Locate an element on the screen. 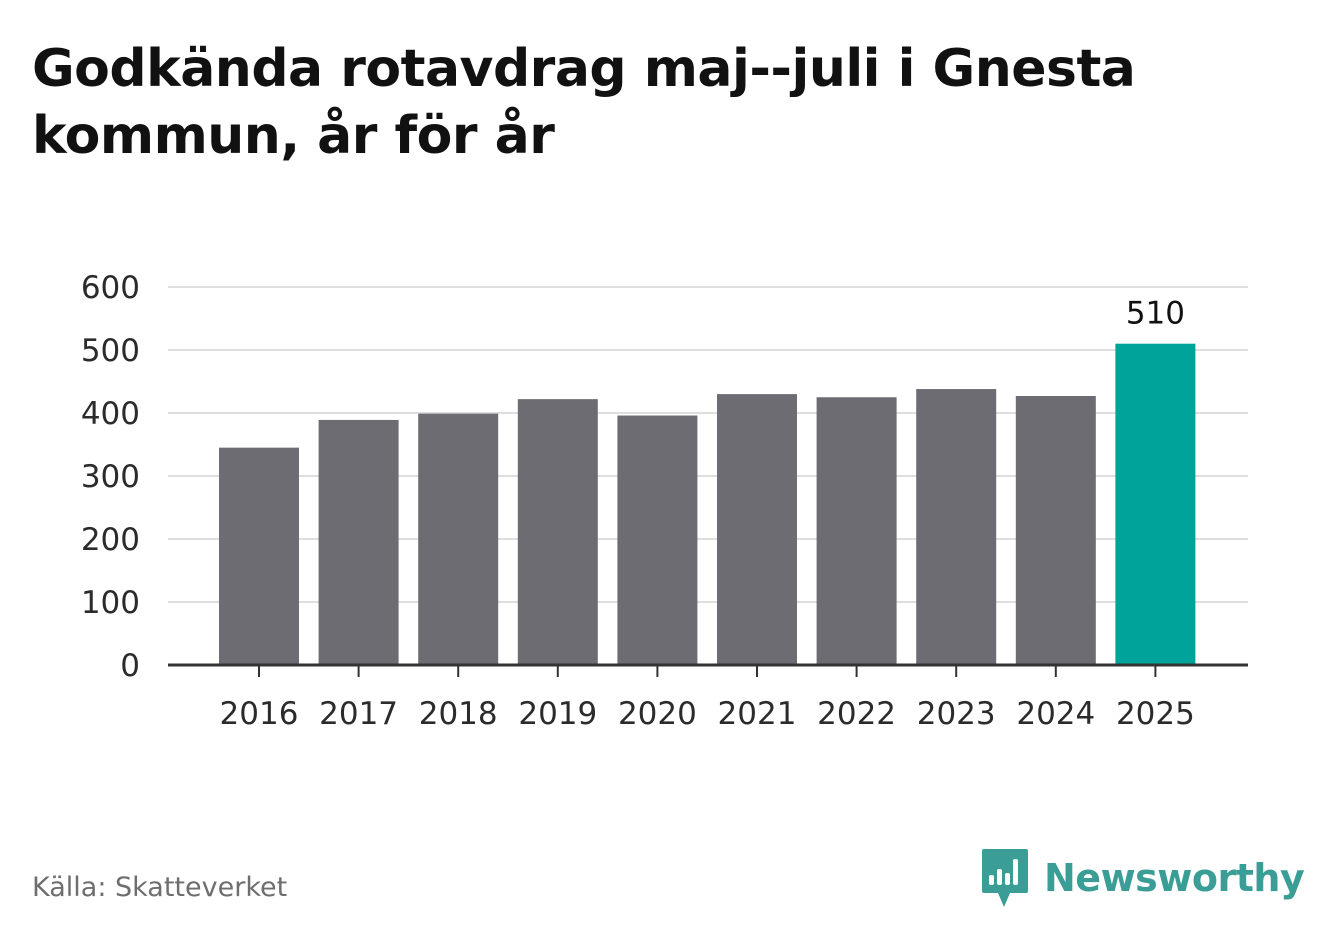 Image resolution: width=1322 pixels, height=939 pixels. bar-2025 is located at coordinates (1155, 504).